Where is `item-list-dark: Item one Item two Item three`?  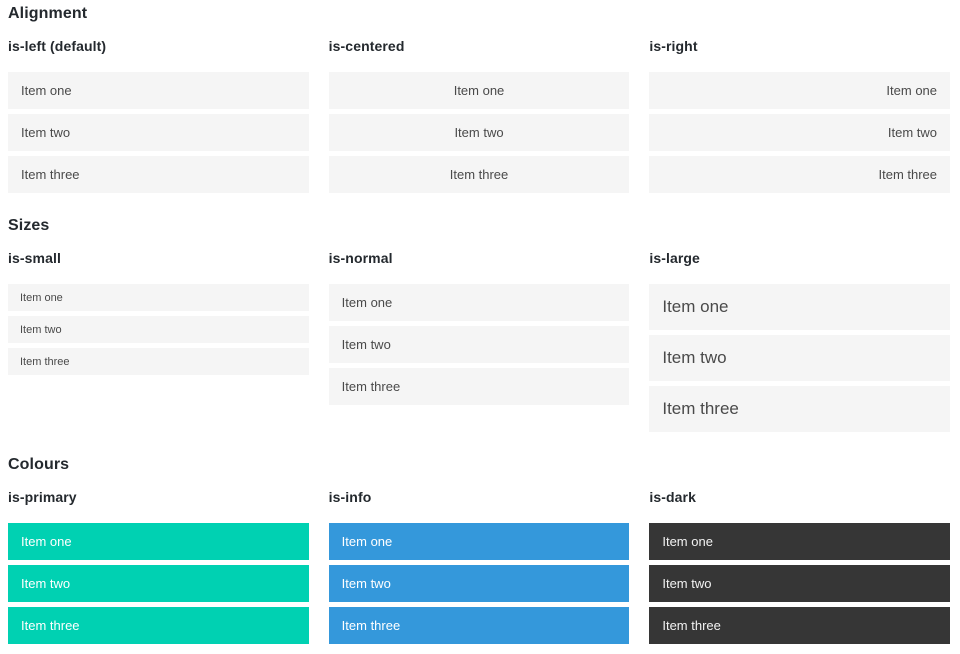 item-list-dark: Item one Item two Item three is located at coordinates (800, 583).